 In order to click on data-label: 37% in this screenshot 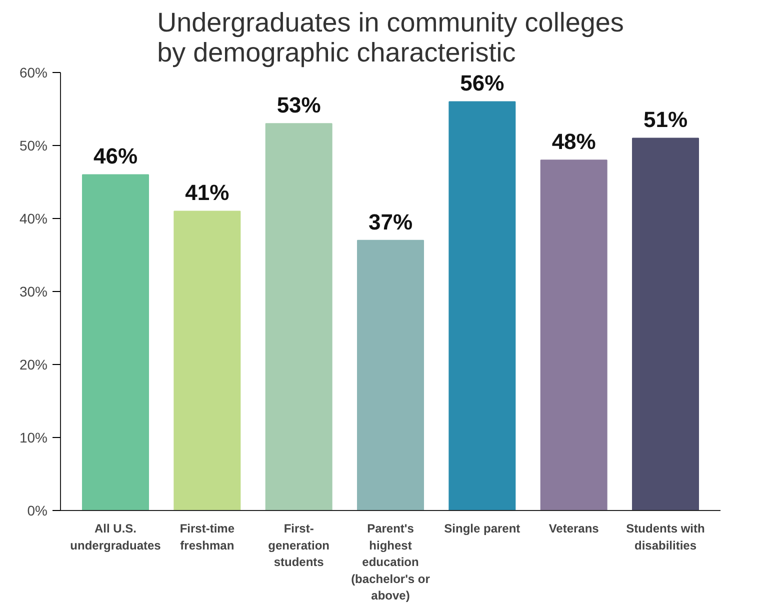, I will do `click(390, 221)`.